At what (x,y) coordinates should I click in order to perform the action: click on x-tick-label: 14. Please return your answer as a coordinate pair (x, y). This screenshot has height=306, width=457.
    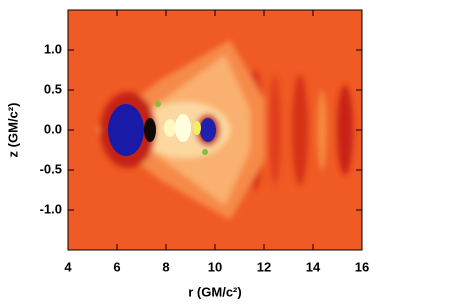
    Looking at the image, I should click on (313, 266).